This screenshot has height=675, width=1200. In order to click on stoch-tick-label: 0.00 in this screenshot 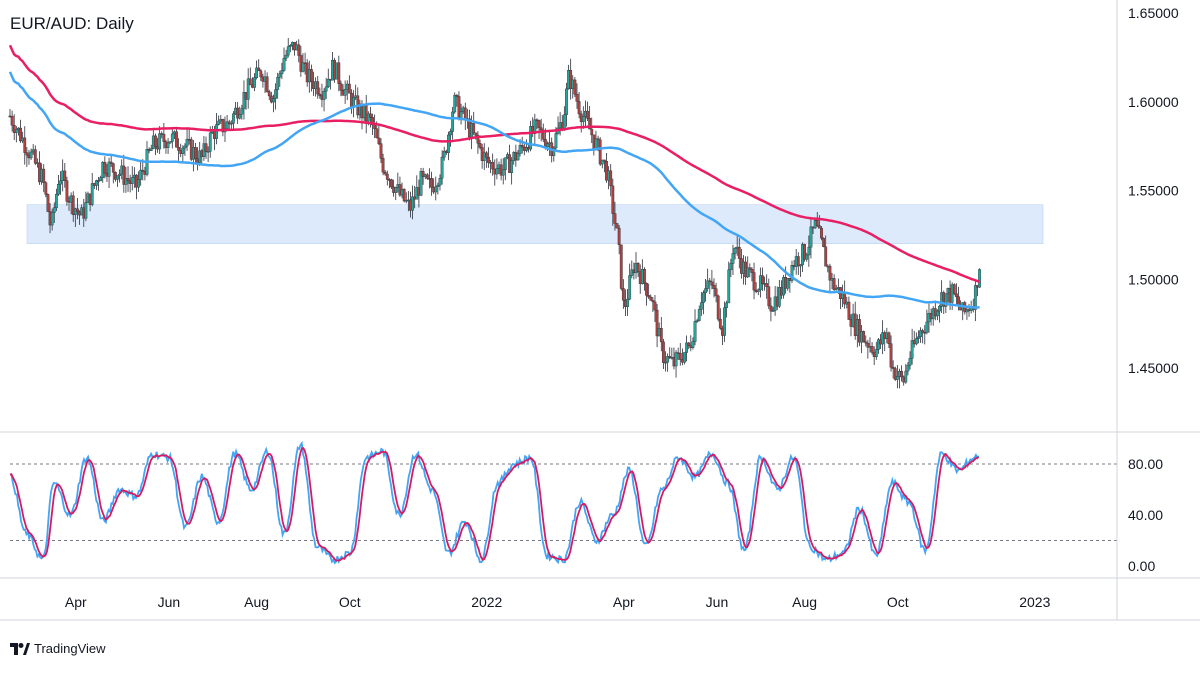, I will do `click(1141, 566)`.